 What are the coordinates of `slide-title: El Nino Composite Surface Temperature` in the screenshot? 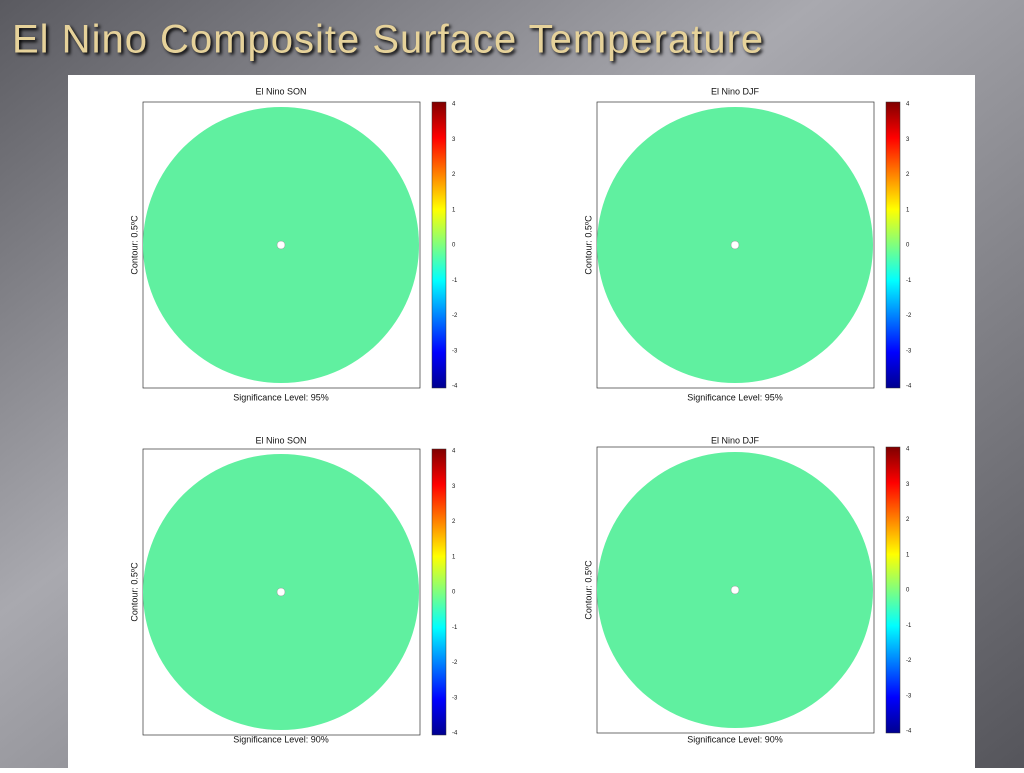 It's located at (388, 40).